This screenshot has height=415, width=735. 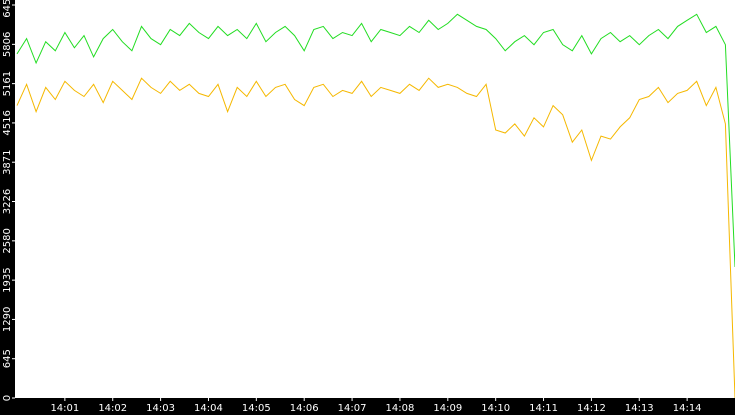 What do you see at coordinates (304, 408) in the screenshot?
I see `x-tick-label: 14:06` at bounding box center [304, 408].